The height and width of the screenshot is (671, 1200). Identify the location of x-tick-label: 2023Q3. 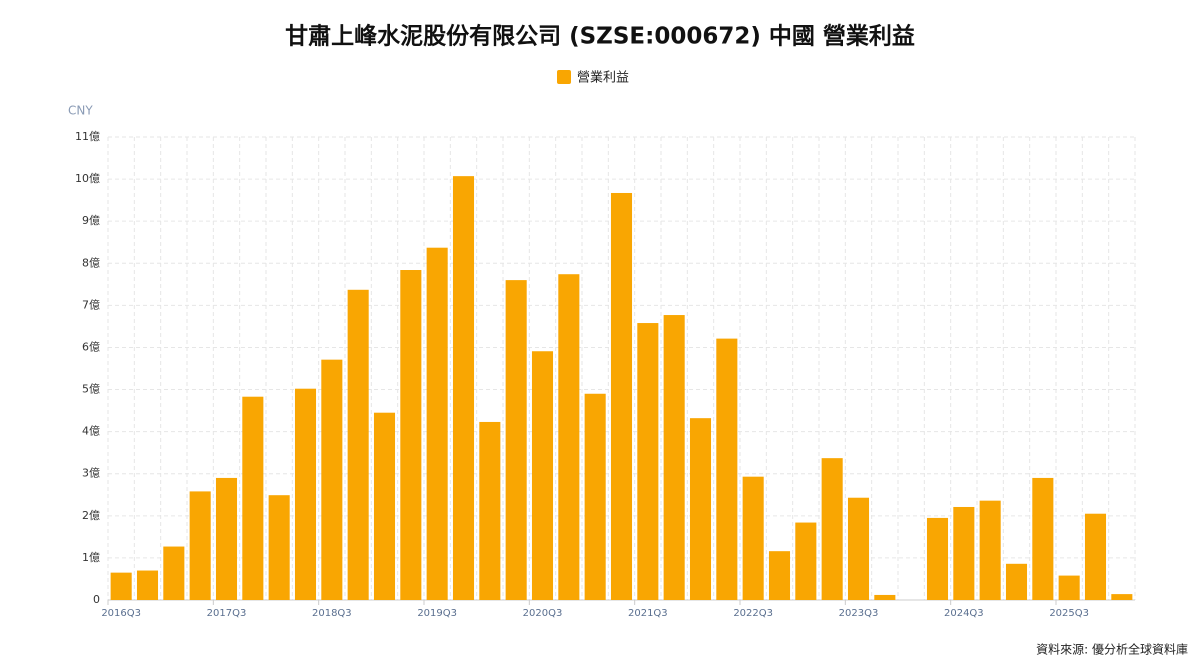
(859, 613).